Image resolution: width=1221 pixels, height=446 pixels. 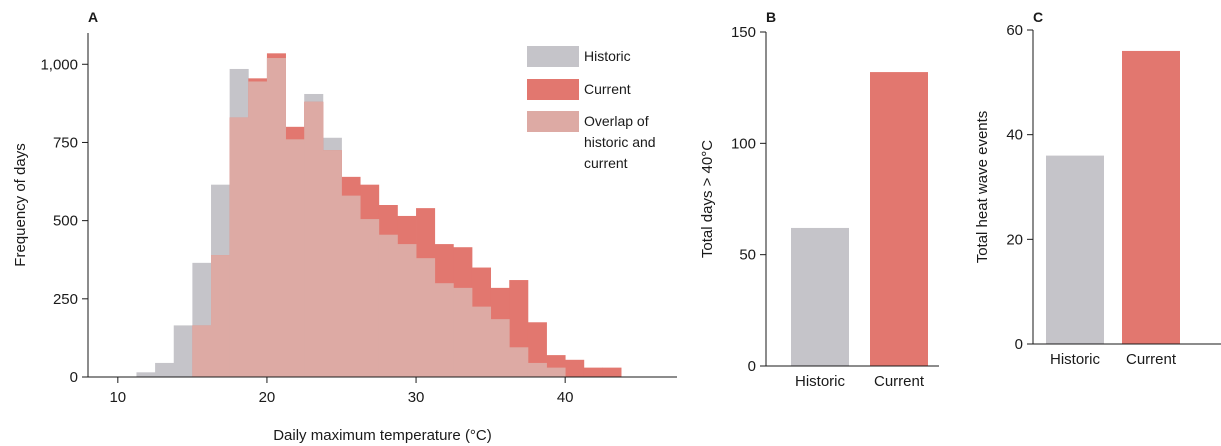 I want to click on y-tick-label: 60, so click(x=1014, y=30).